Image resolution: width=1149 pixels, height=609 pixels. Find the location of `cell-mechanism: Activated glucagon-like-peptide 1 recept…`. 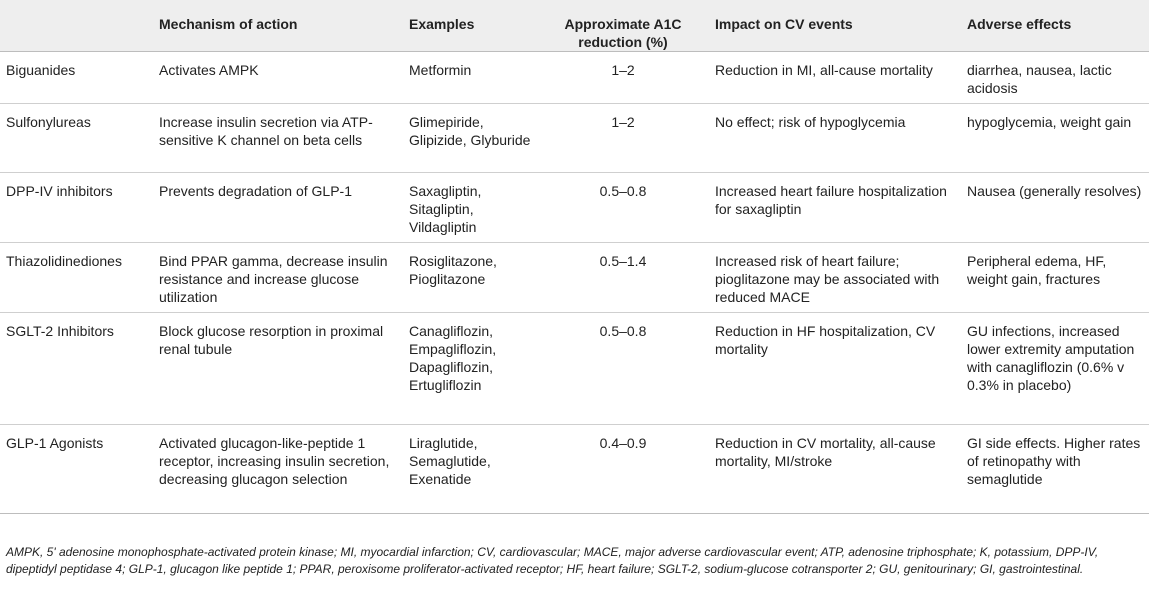

cell-mechanism: Activated glucagon-like-peptide 1 recept… is located at coordinates (278, 469).